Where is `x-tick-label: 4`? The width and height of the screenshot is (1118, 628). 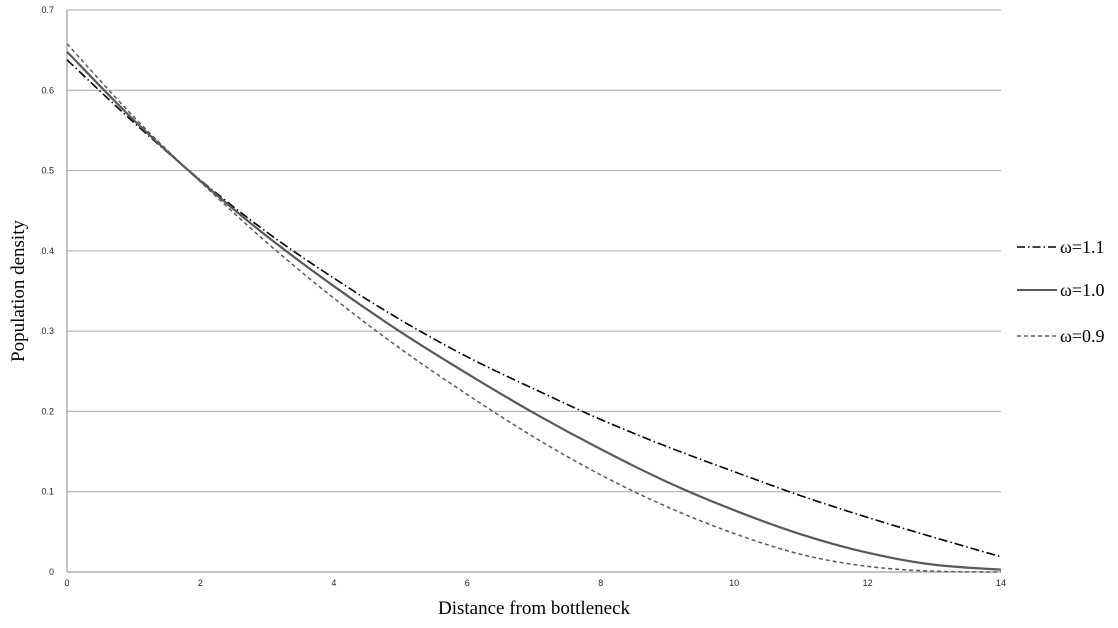
x-tick-label: 4 is located at coordinates (333, 583).